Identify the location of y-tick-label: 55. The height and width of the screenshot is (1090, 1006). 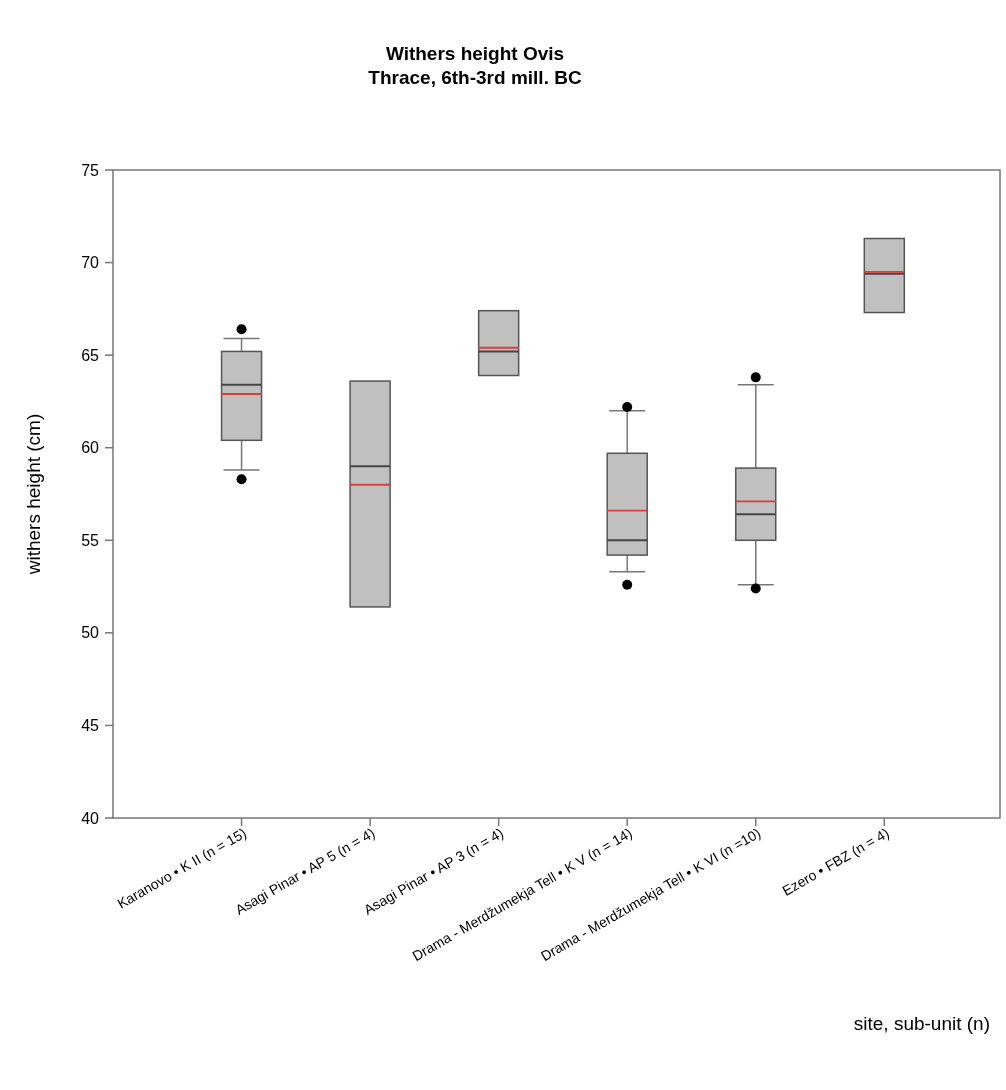
(90, 540).